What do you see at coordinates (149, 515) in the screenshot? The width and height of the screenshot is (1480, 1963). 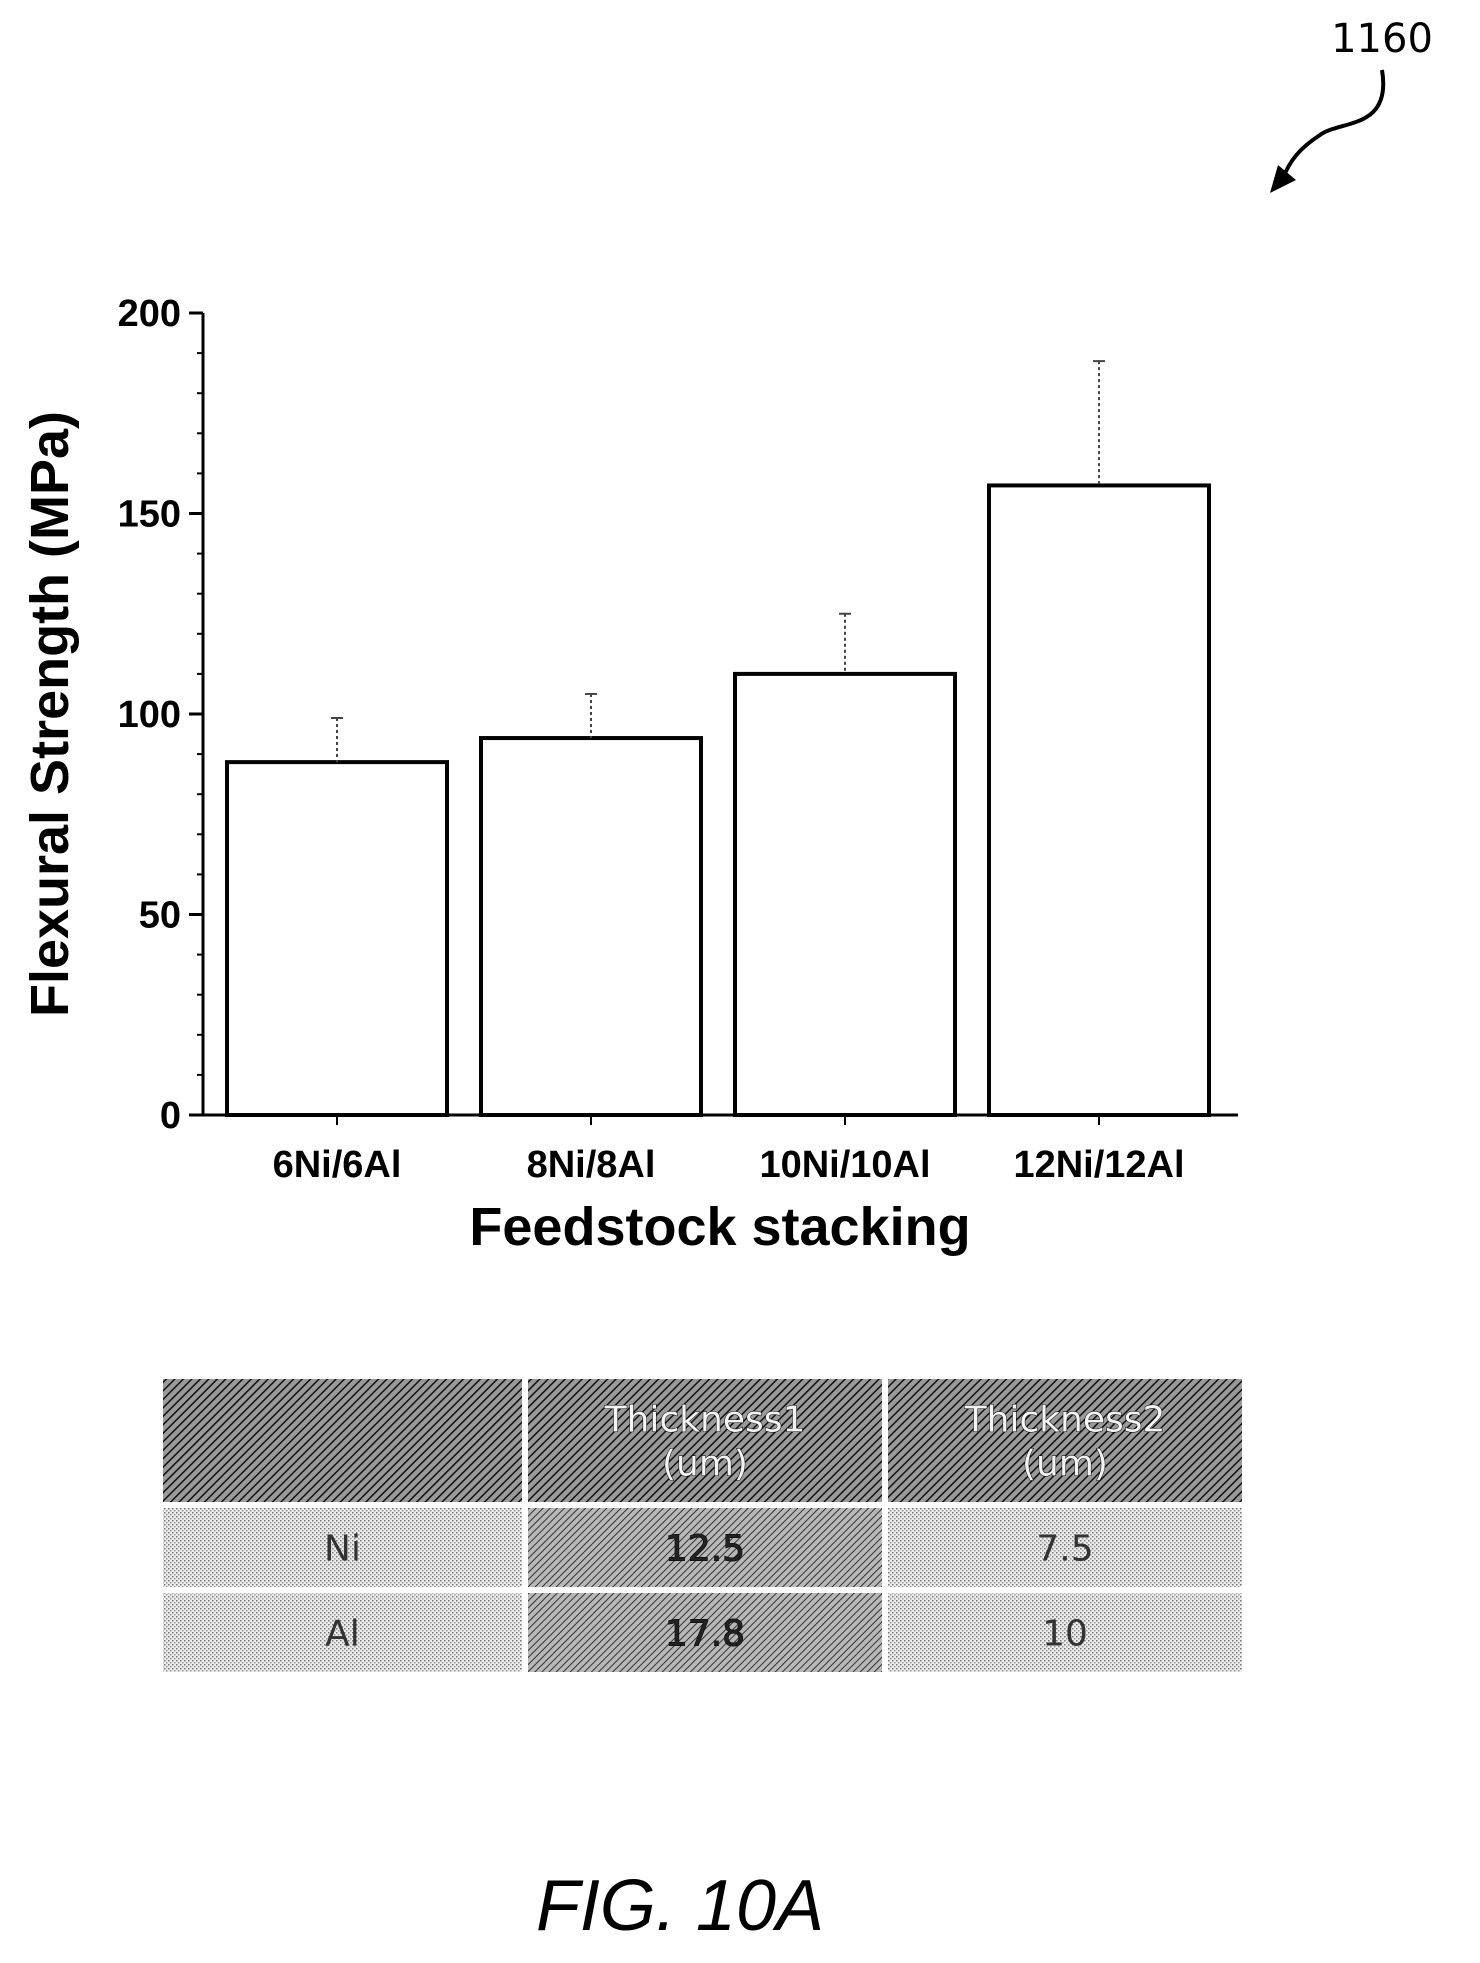 I see `y-tick-label: 150` at bounding box center [149, 515].